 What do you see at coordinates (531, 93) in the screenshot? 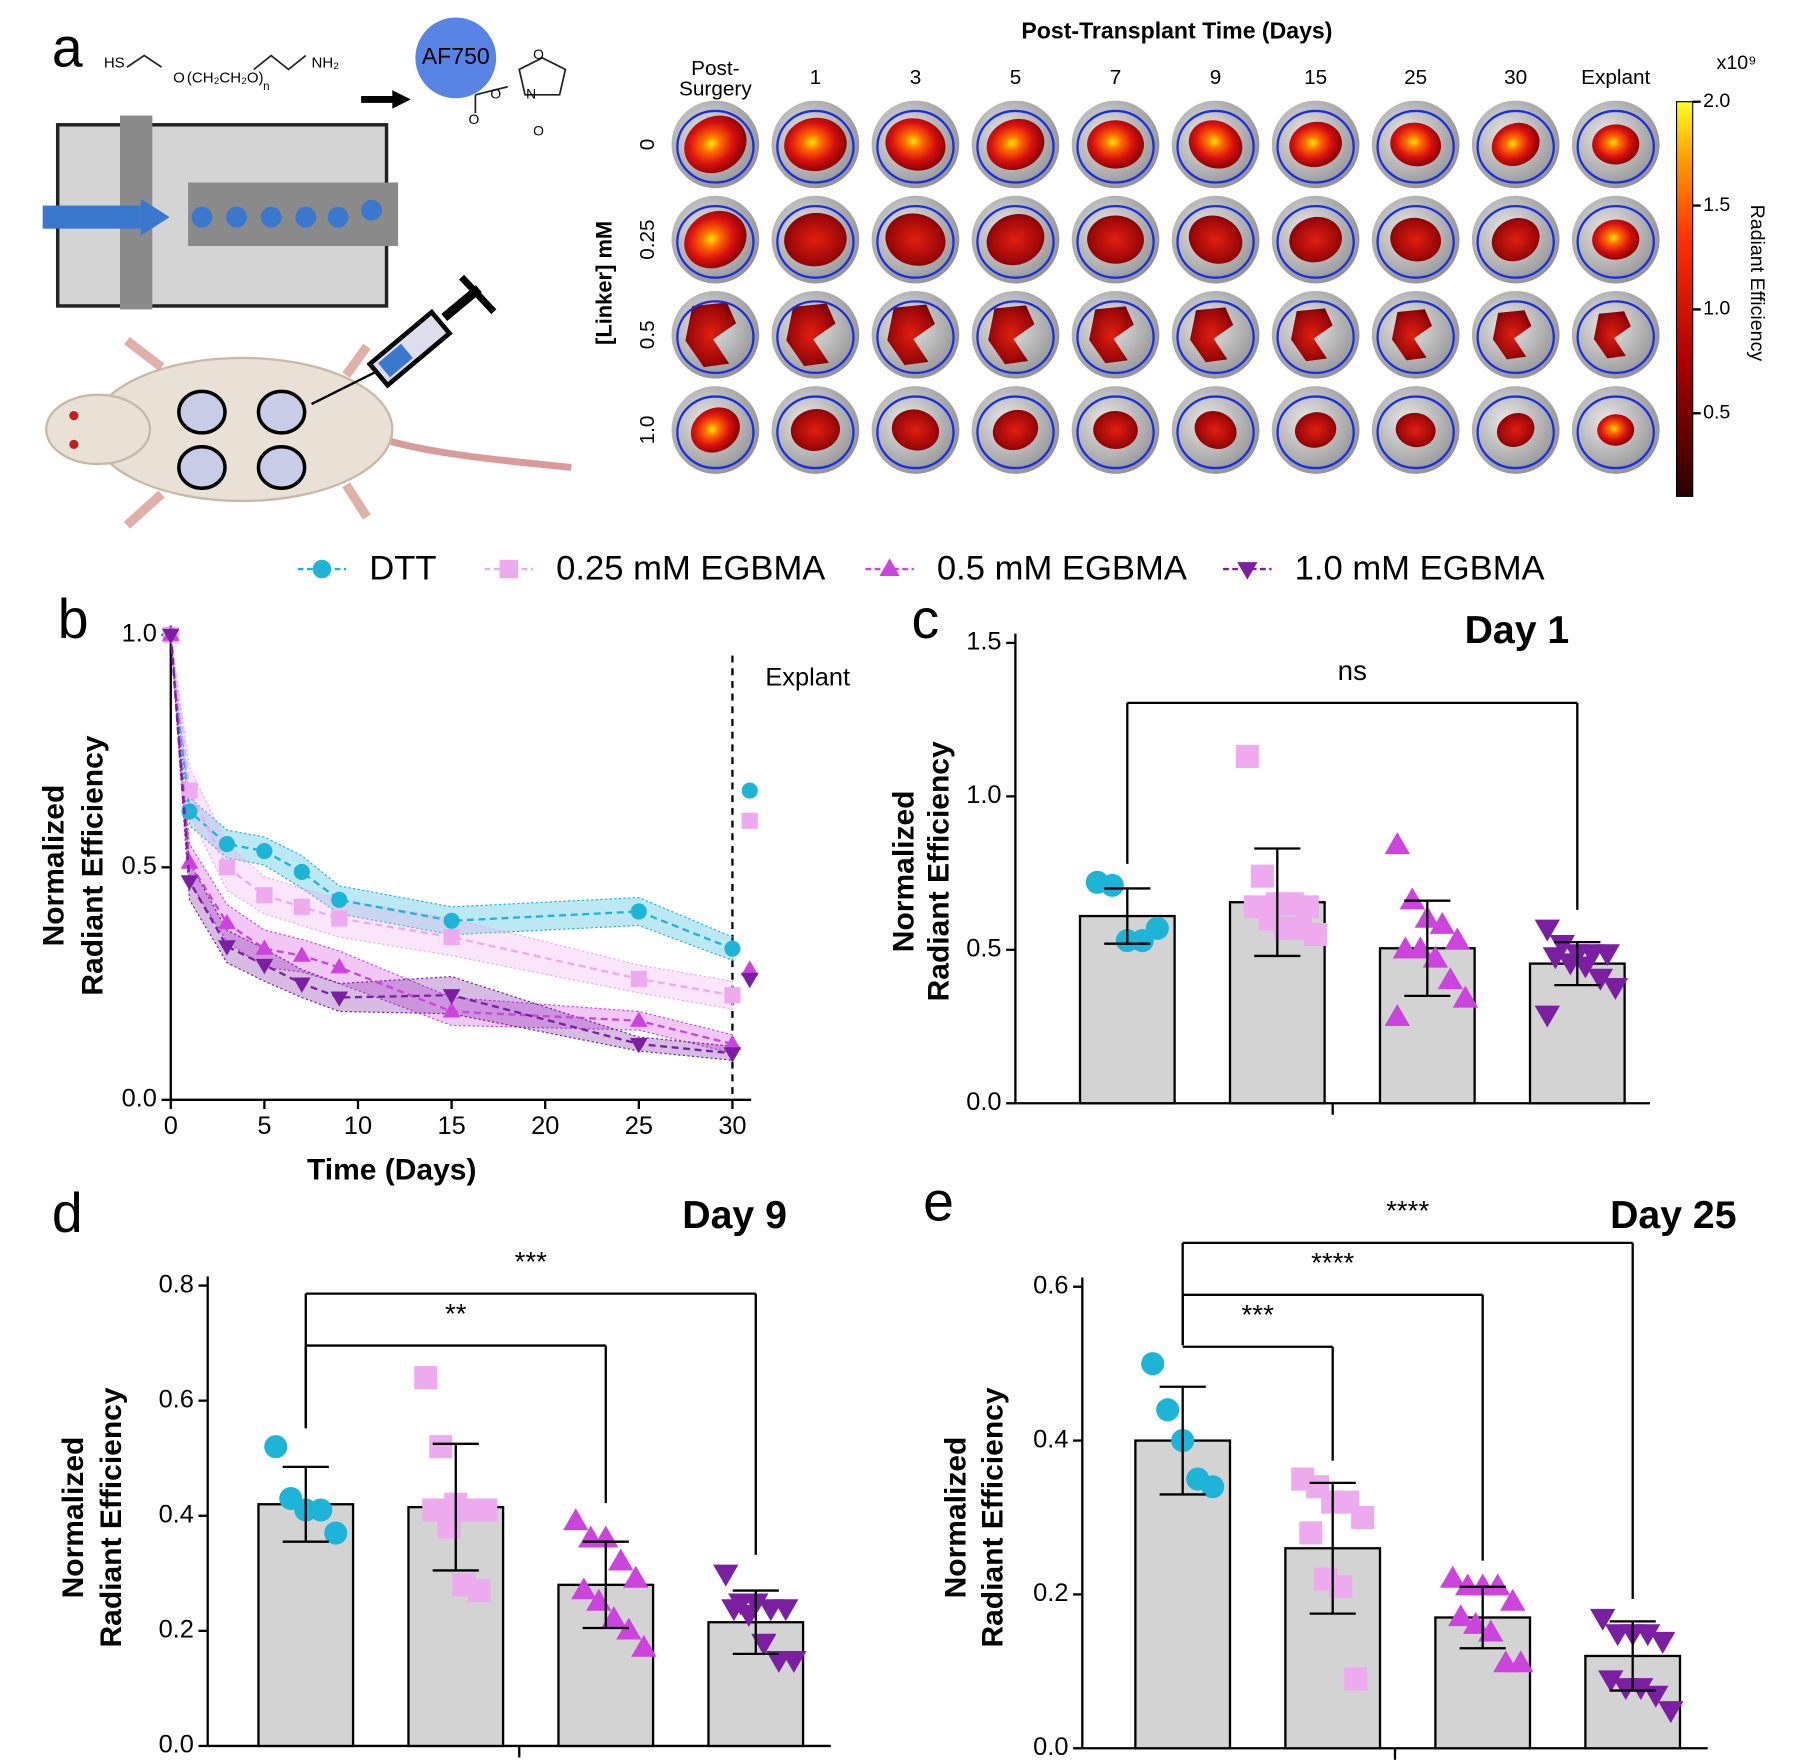
I see `chem-label: N` at bounding box center [531, 93].